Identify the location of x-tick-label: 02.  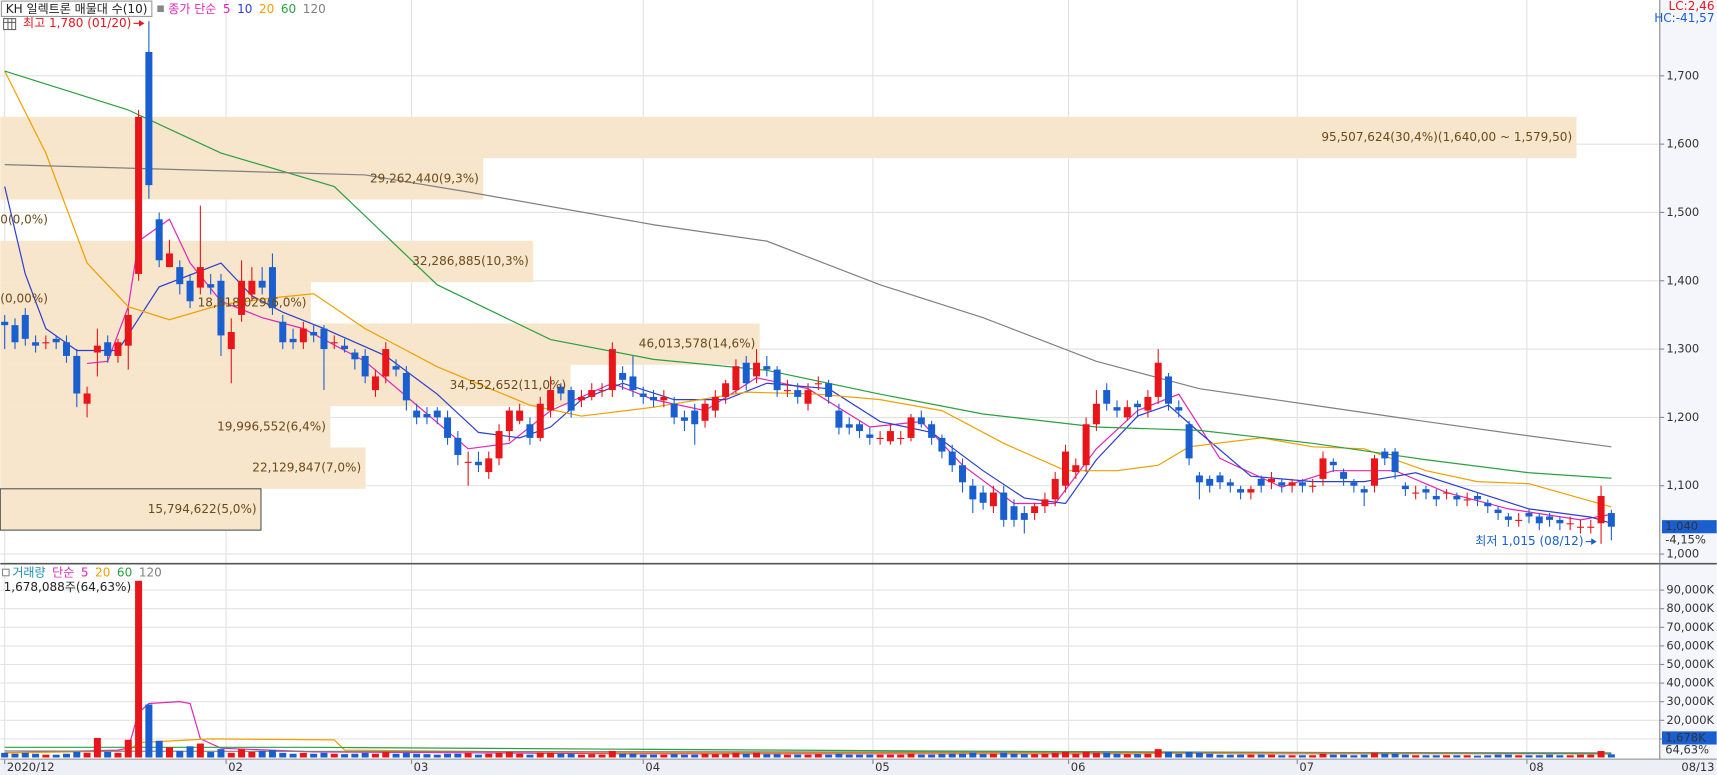
(235, 767).